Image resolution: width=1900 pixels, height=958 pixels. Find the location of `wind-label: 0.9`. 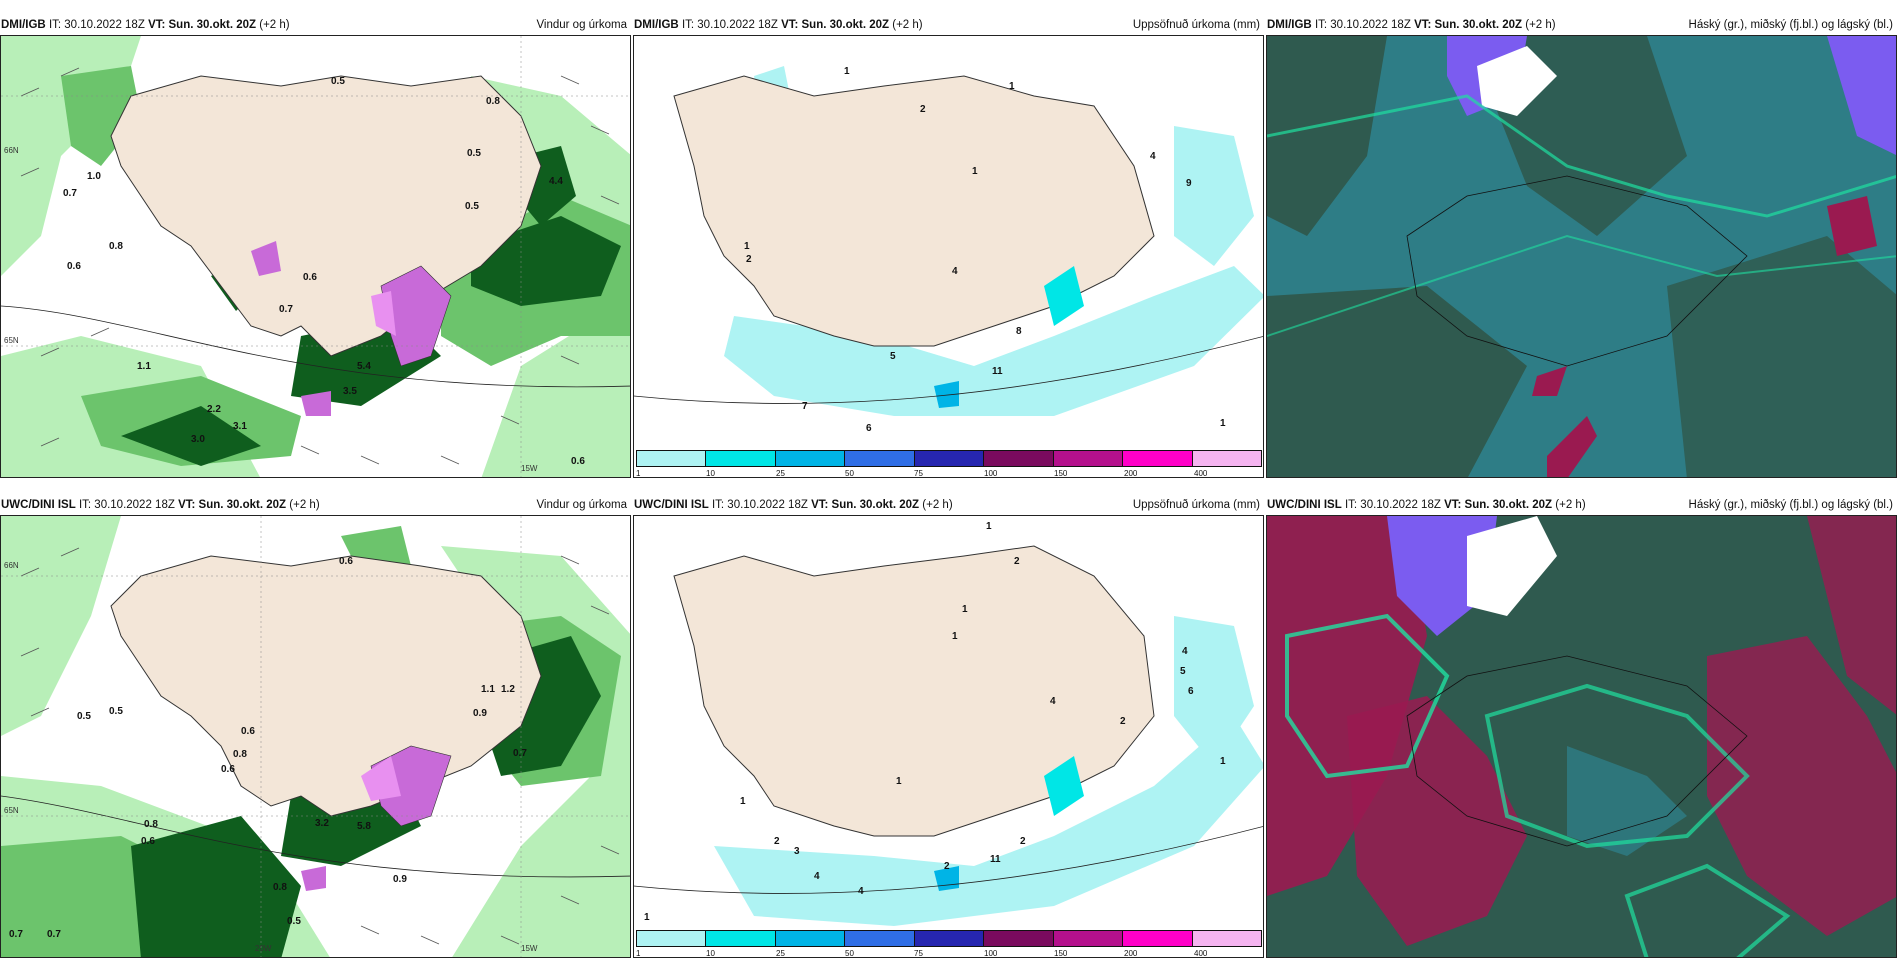

wind-label: 0.9 is located at coordinates (400, 879).